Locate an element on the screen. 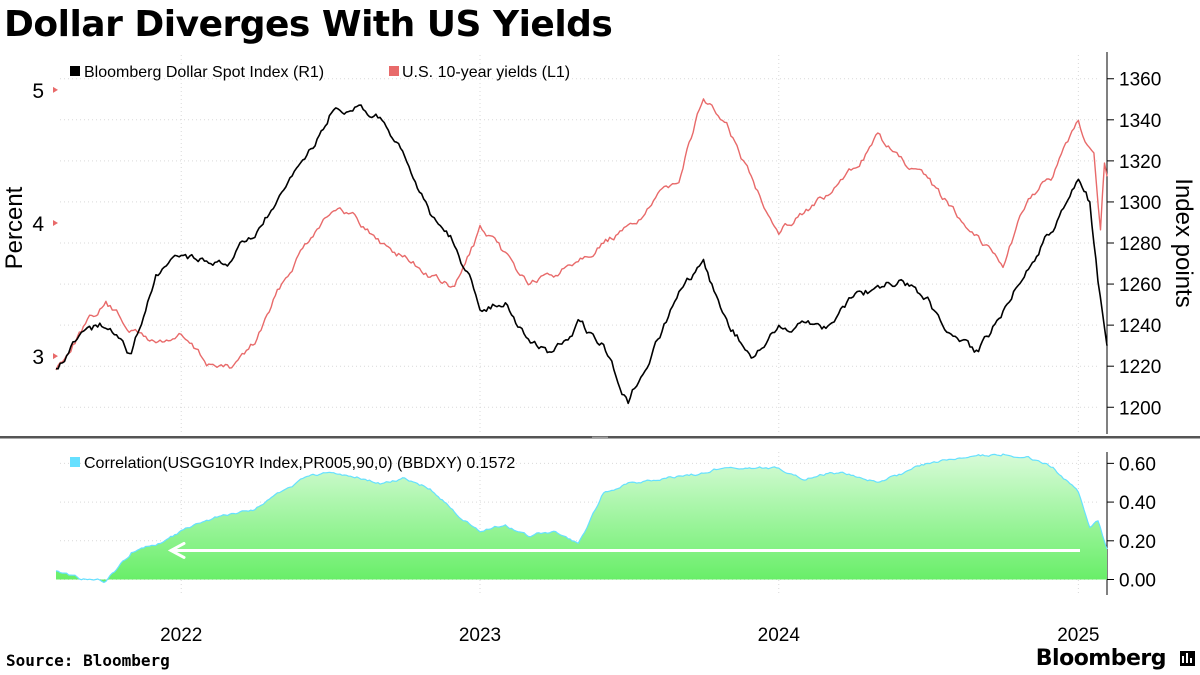 This screenshot has height=675, width=1200. x-tick-label: 2024 is located at coordinates (779, 635).